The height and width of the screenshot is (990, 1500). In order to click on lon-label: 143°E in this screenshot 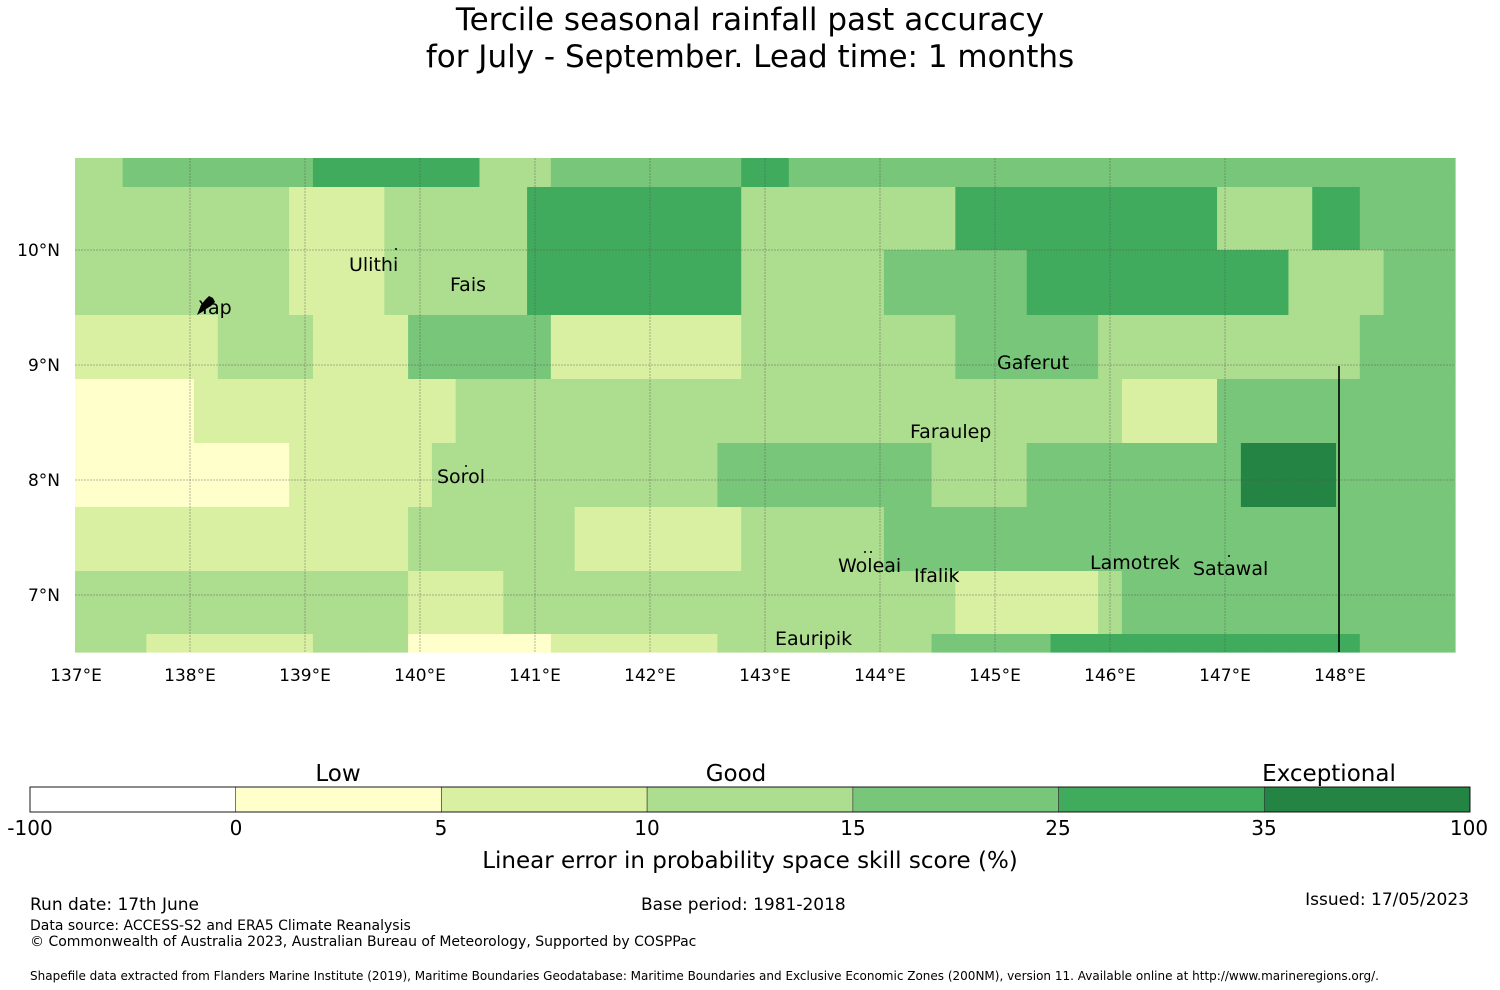, I will do `click(765, 676)`.